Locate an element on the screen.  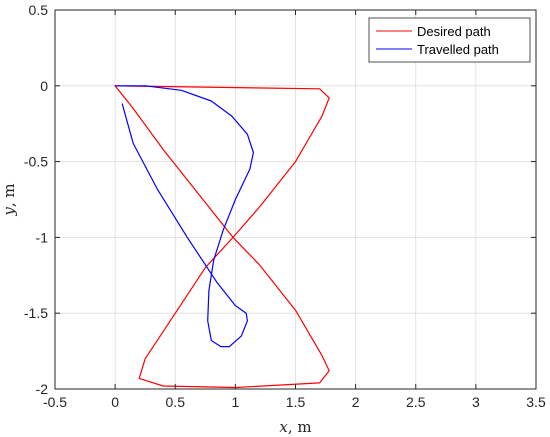
legend-box is located at coordinates (449, 40).